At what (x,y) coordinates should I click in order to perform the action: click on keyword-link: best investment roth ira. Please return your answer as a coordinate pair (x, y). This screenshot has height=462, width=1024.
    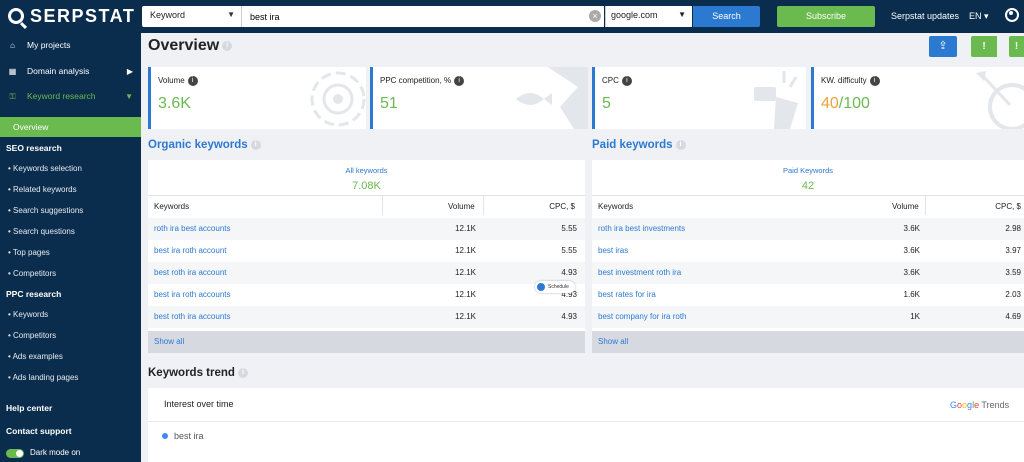
    Looking at the image, I should click on (640, 272).